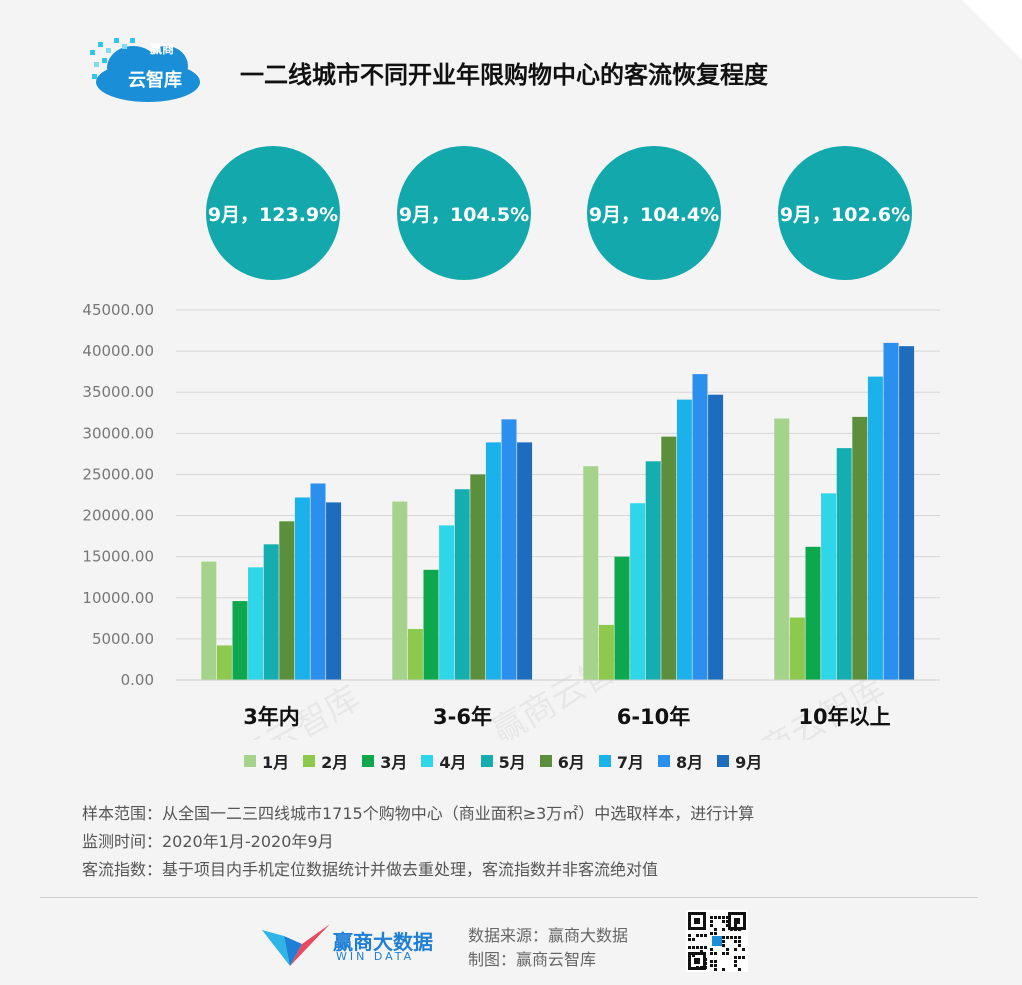 The image size is (1022, 985). What do you see at coordinates (224, 662) in the screenshot?
I see `bar-2月-3年内` at bounding box center [224, 662].